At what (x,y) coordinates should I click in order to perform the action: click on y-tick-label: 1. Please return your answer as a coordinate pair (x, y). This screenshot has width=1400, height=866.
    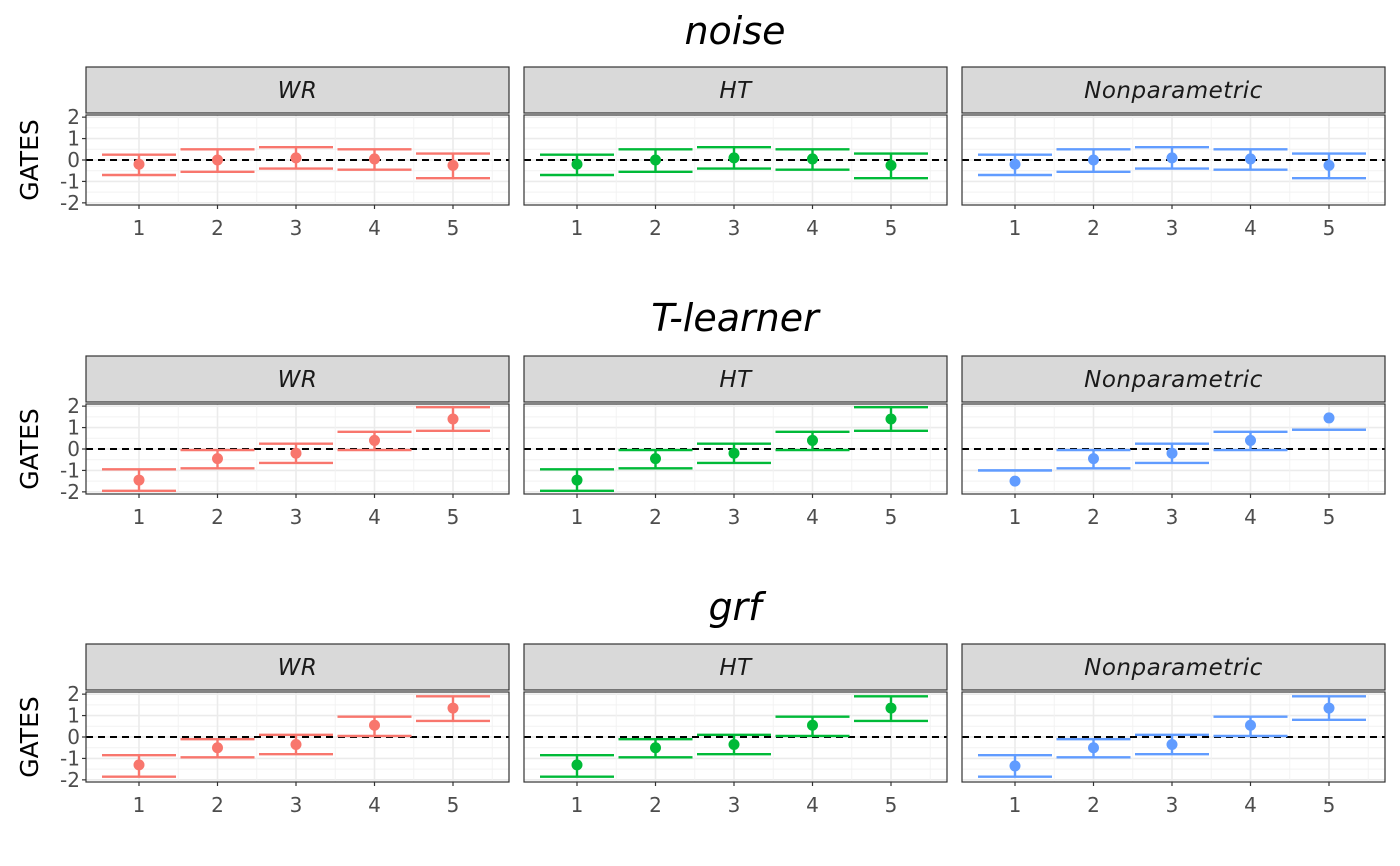
    Looking at the image, I should click on (73, 139).